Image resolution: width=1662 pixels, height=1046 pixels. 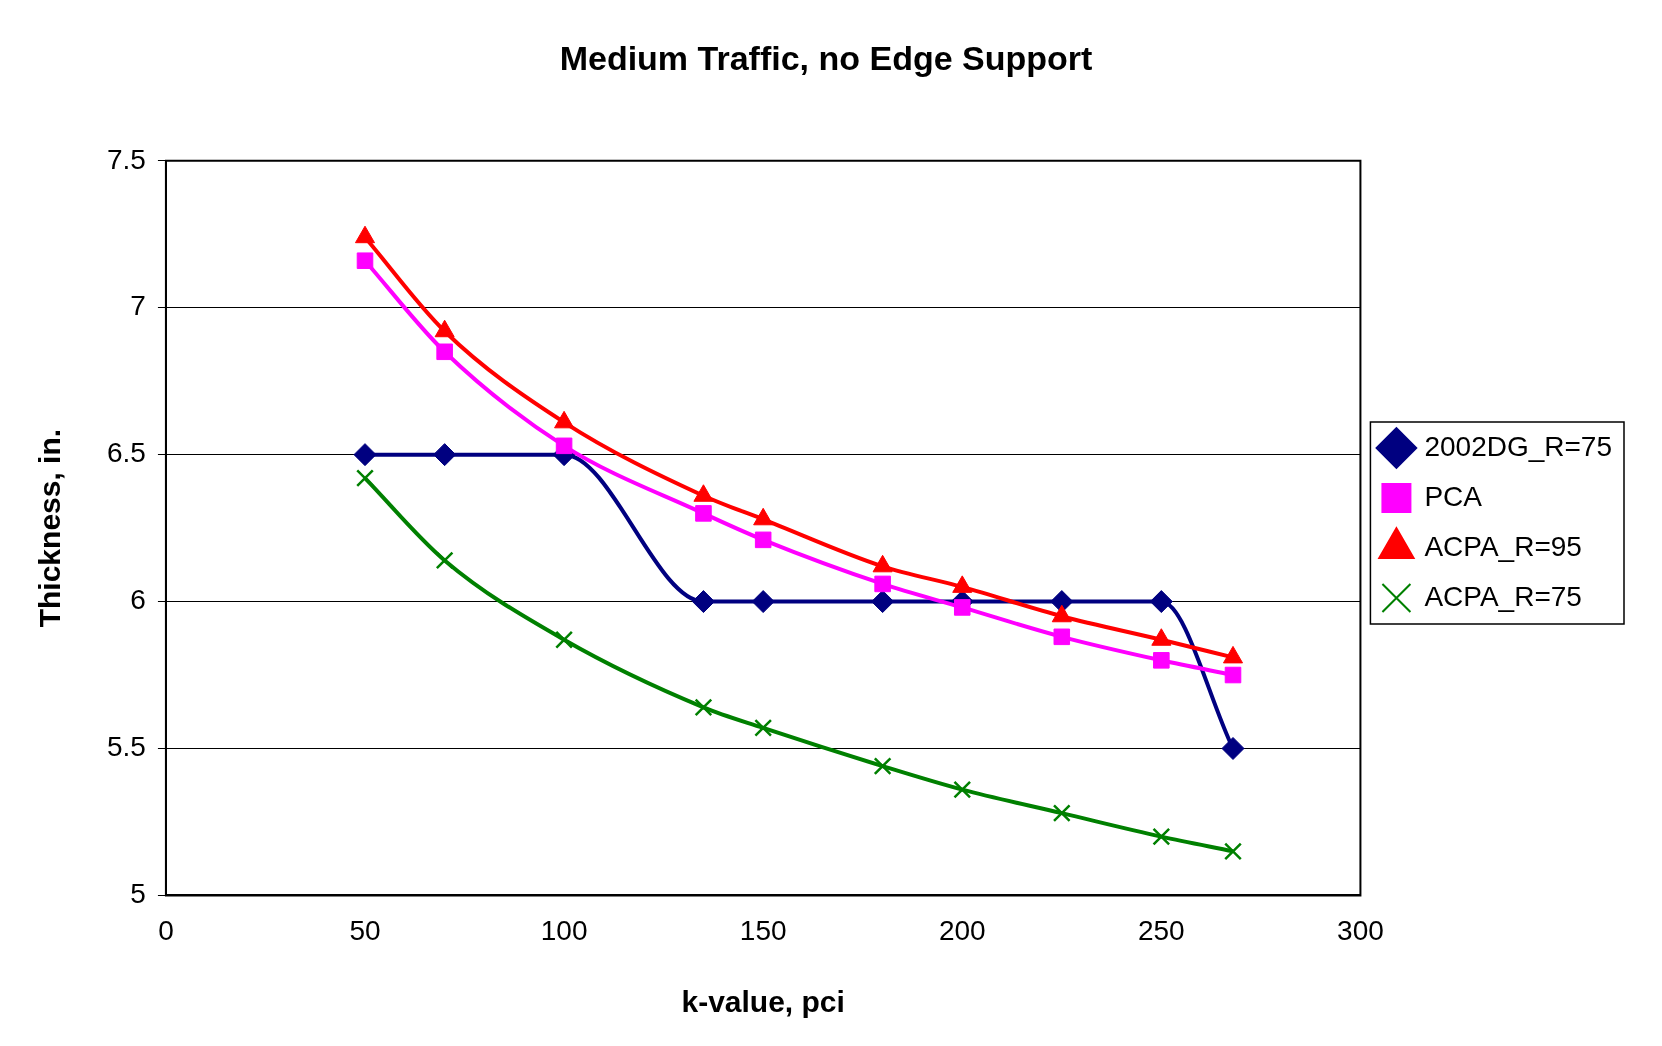 I want to click on y-tick-label: 5, so click(x=138, y=894).